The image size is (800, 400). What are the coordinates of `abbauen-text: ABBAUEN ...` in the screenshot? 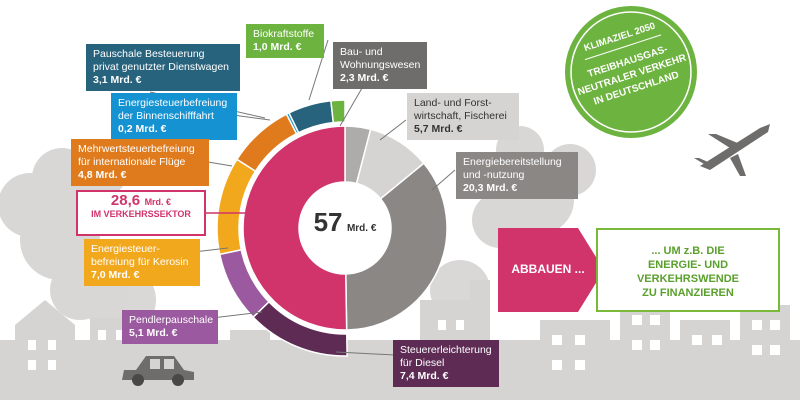 It's located at (548, 269).